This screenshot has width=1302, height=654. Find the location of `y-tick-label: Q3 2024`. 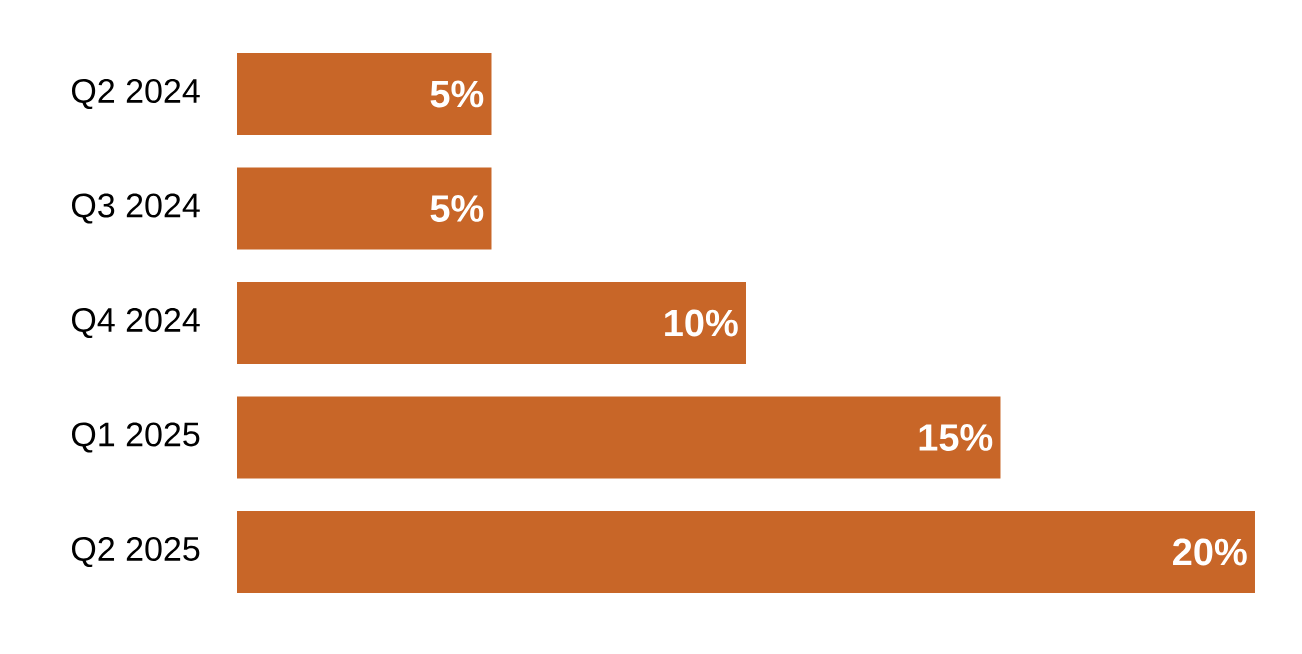

y-tick-label: Q3 2024 is located at coordinates (135, 208).